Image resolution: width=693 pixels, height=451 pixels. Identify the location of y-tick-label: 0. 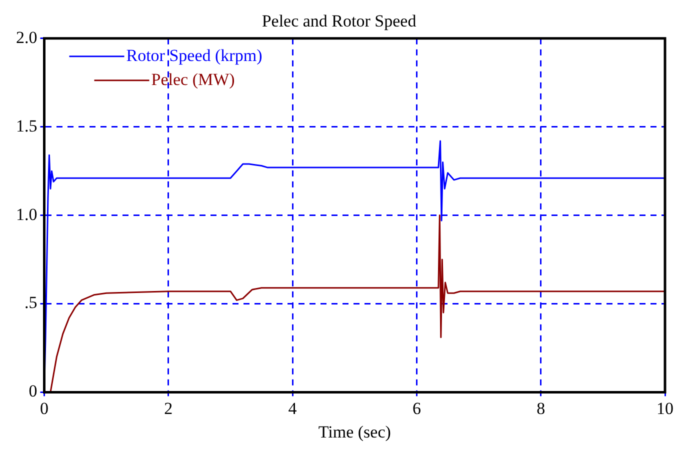
(33, 391).